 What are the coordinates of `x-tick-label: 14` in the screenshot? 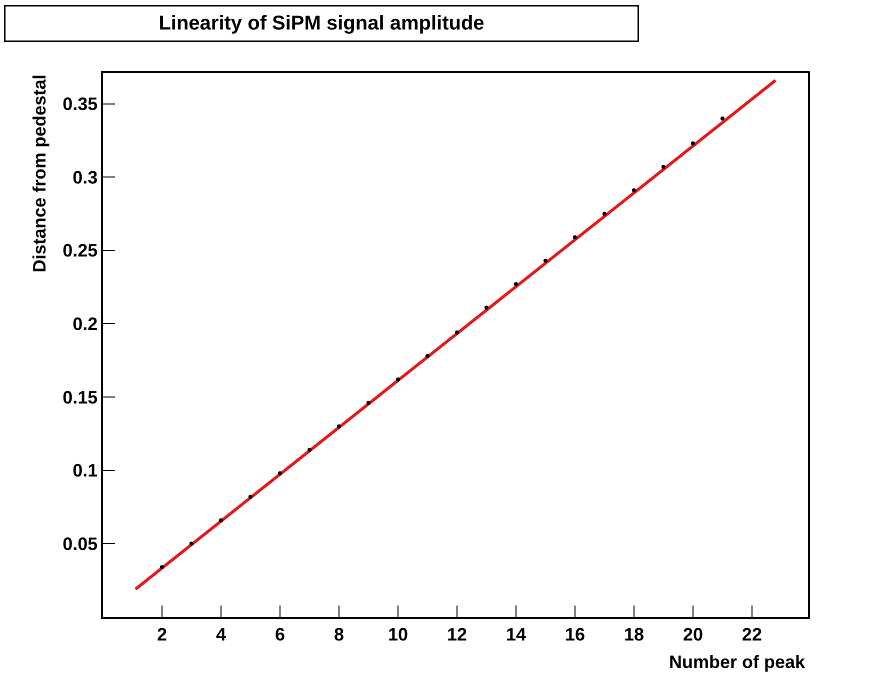 It's located at (516, 634).